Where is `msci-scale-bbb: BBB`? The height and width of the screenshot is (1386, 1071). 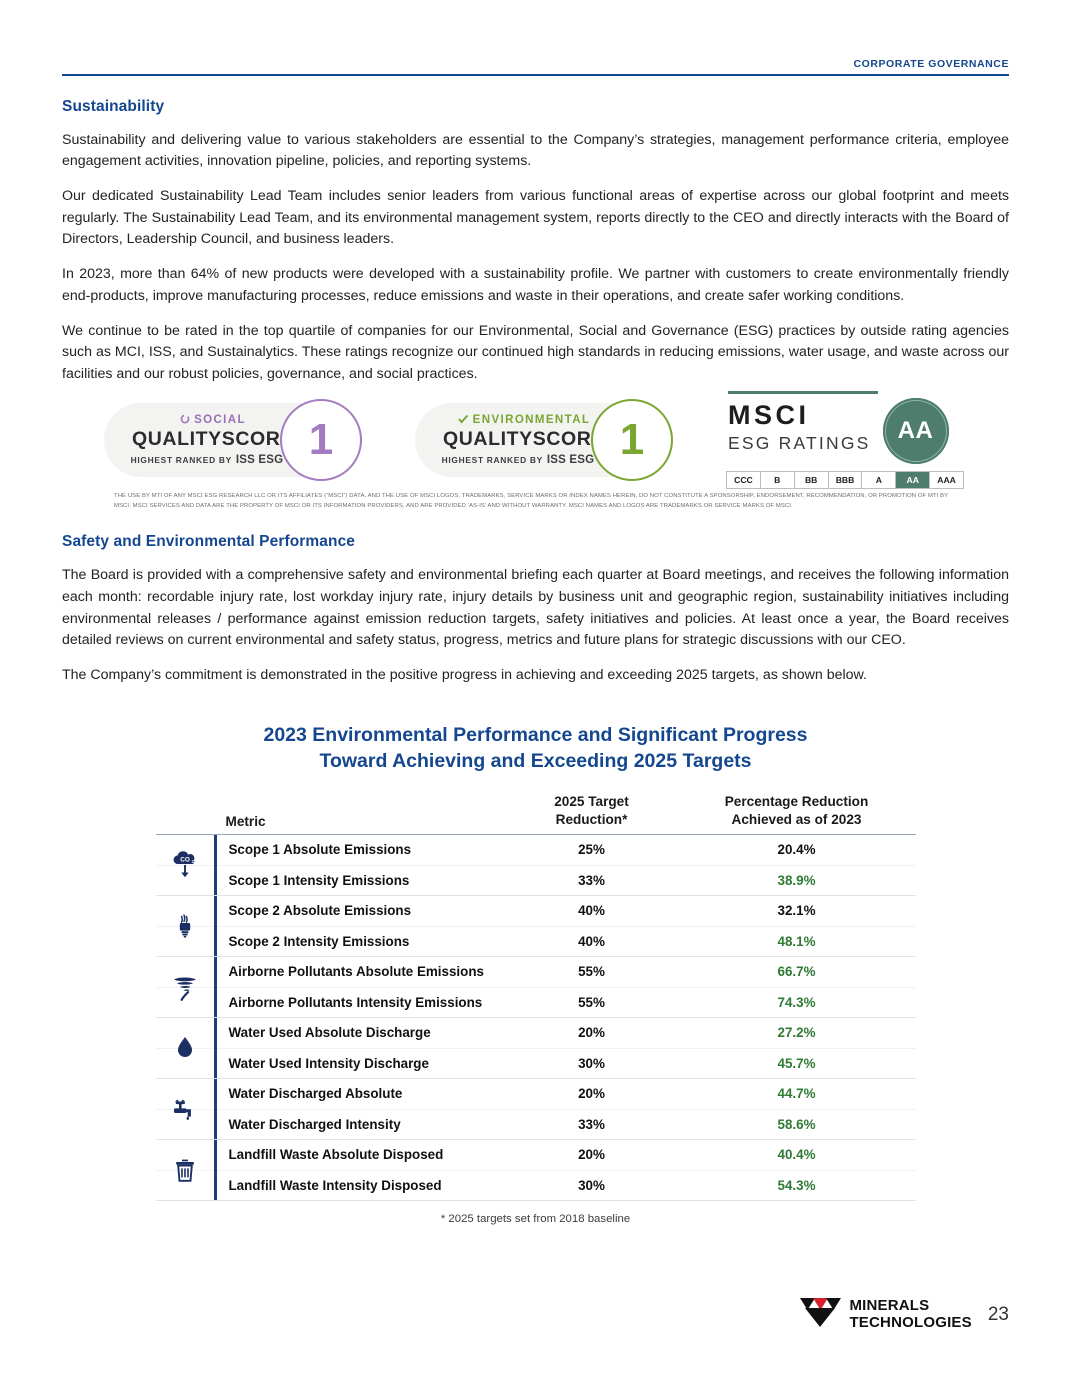
msci-scale-bbb: BBB is located at coordinates (846, 479).